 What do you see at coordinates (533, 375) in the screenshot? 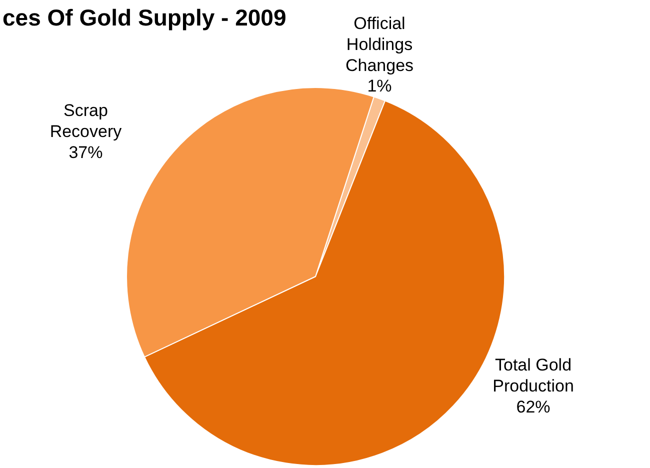
I see `slice-label: Total Gold Production` at bounding box center [533, 375].